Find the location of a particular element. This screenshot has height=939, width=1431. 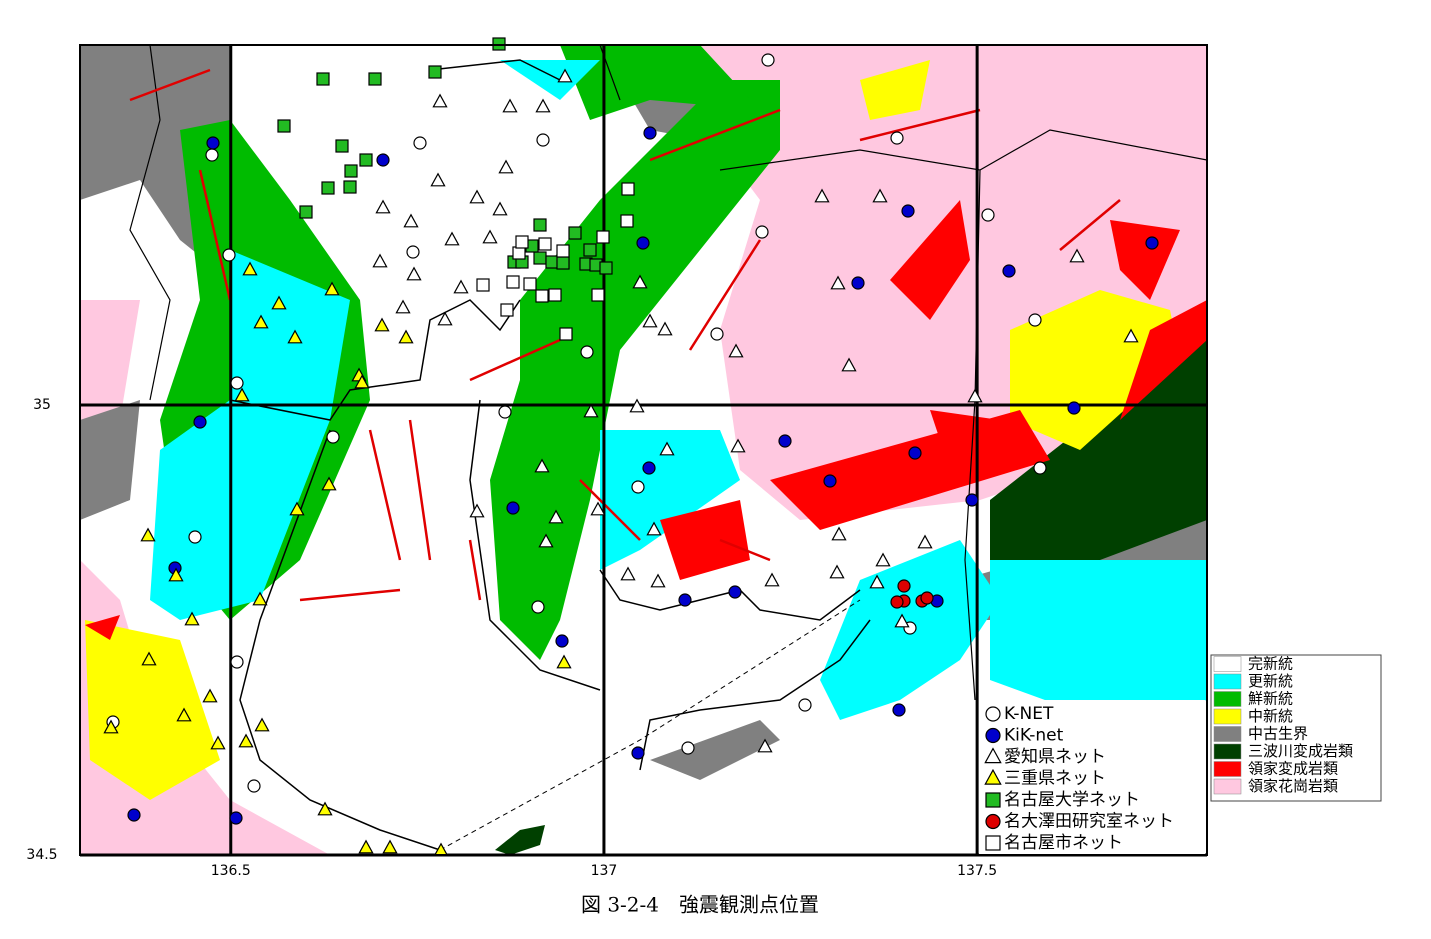

legend-label: 三重県ネット is located at coordinates (1055, 779).